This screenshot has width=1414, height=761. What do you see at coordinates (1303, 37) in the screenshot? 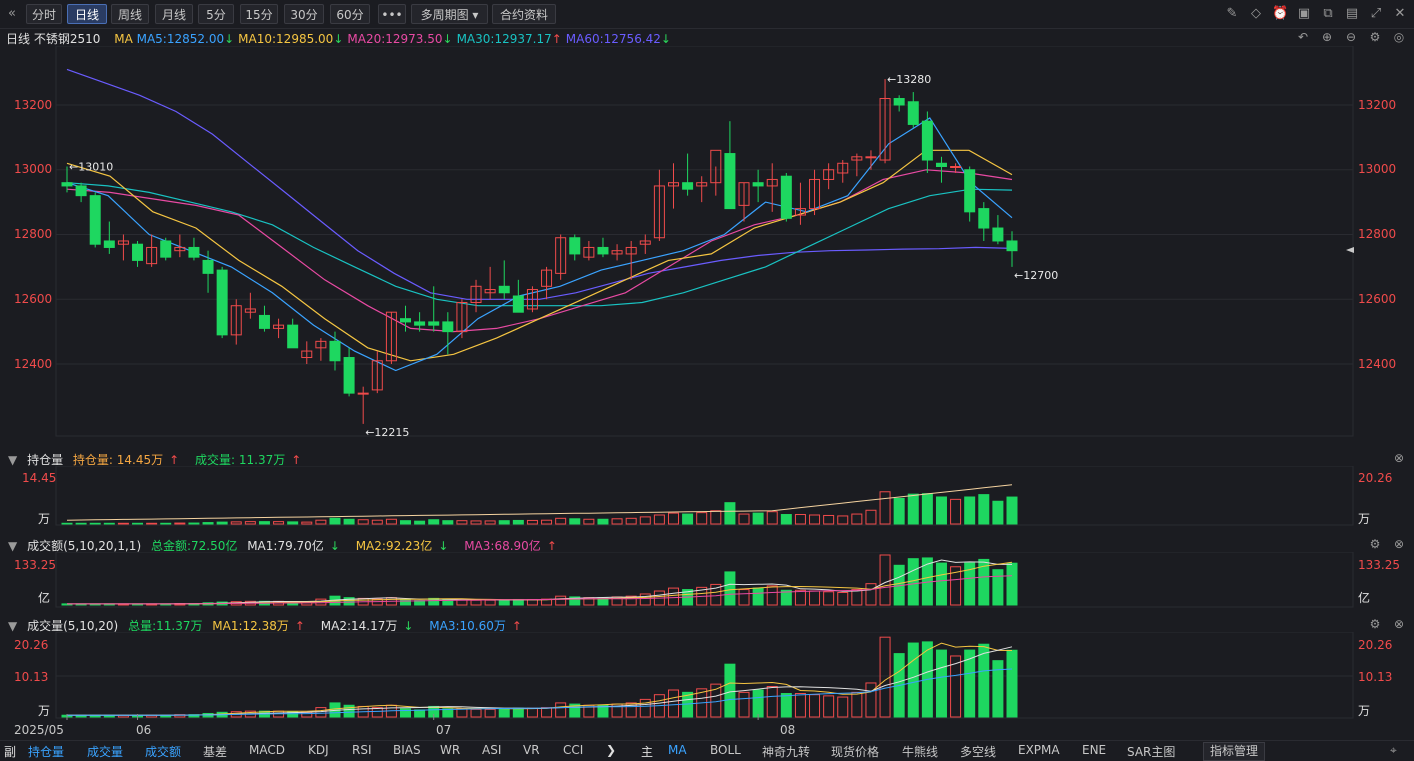
I see `undo-icon: ↶` at bounding box center [1303, 37].